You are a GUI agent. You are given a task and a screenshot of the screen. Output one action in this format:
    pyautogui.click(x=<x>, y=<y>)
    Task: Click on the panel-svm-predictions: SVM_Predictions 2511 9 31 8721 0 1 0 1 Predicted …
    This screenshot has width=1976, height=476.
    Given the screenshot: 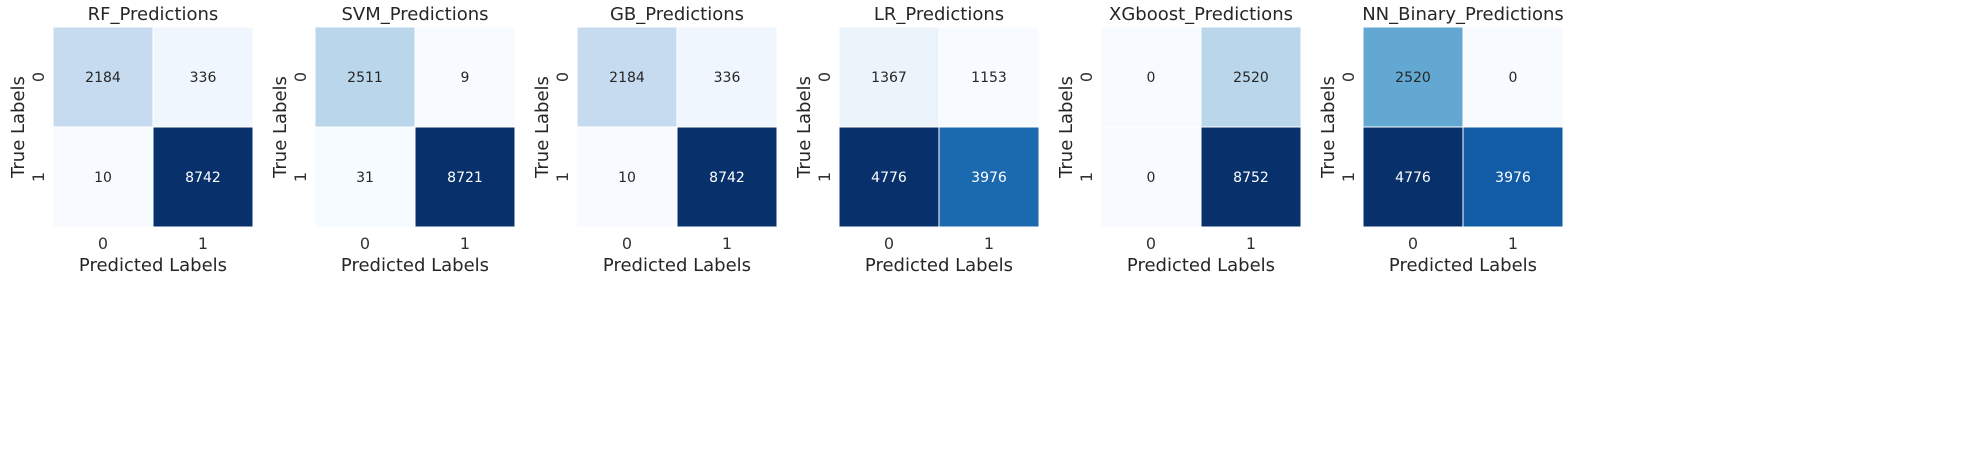 What is the action you would take?
    pyautogui.click(x=393, y=140)
    